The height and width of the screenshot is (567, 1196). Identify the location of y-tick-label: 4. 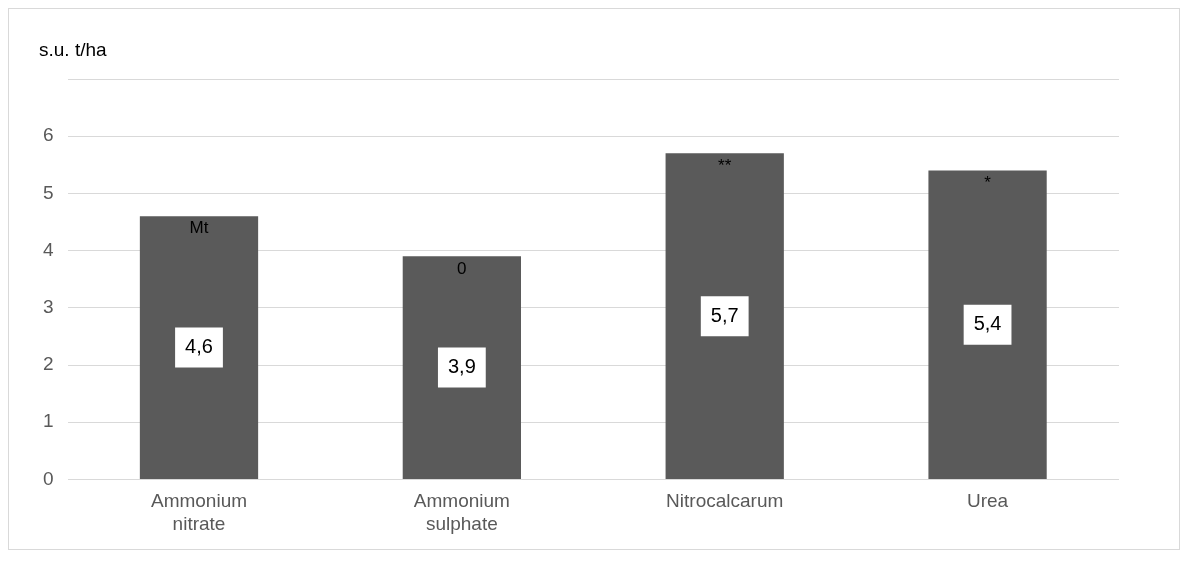
(48, 249).